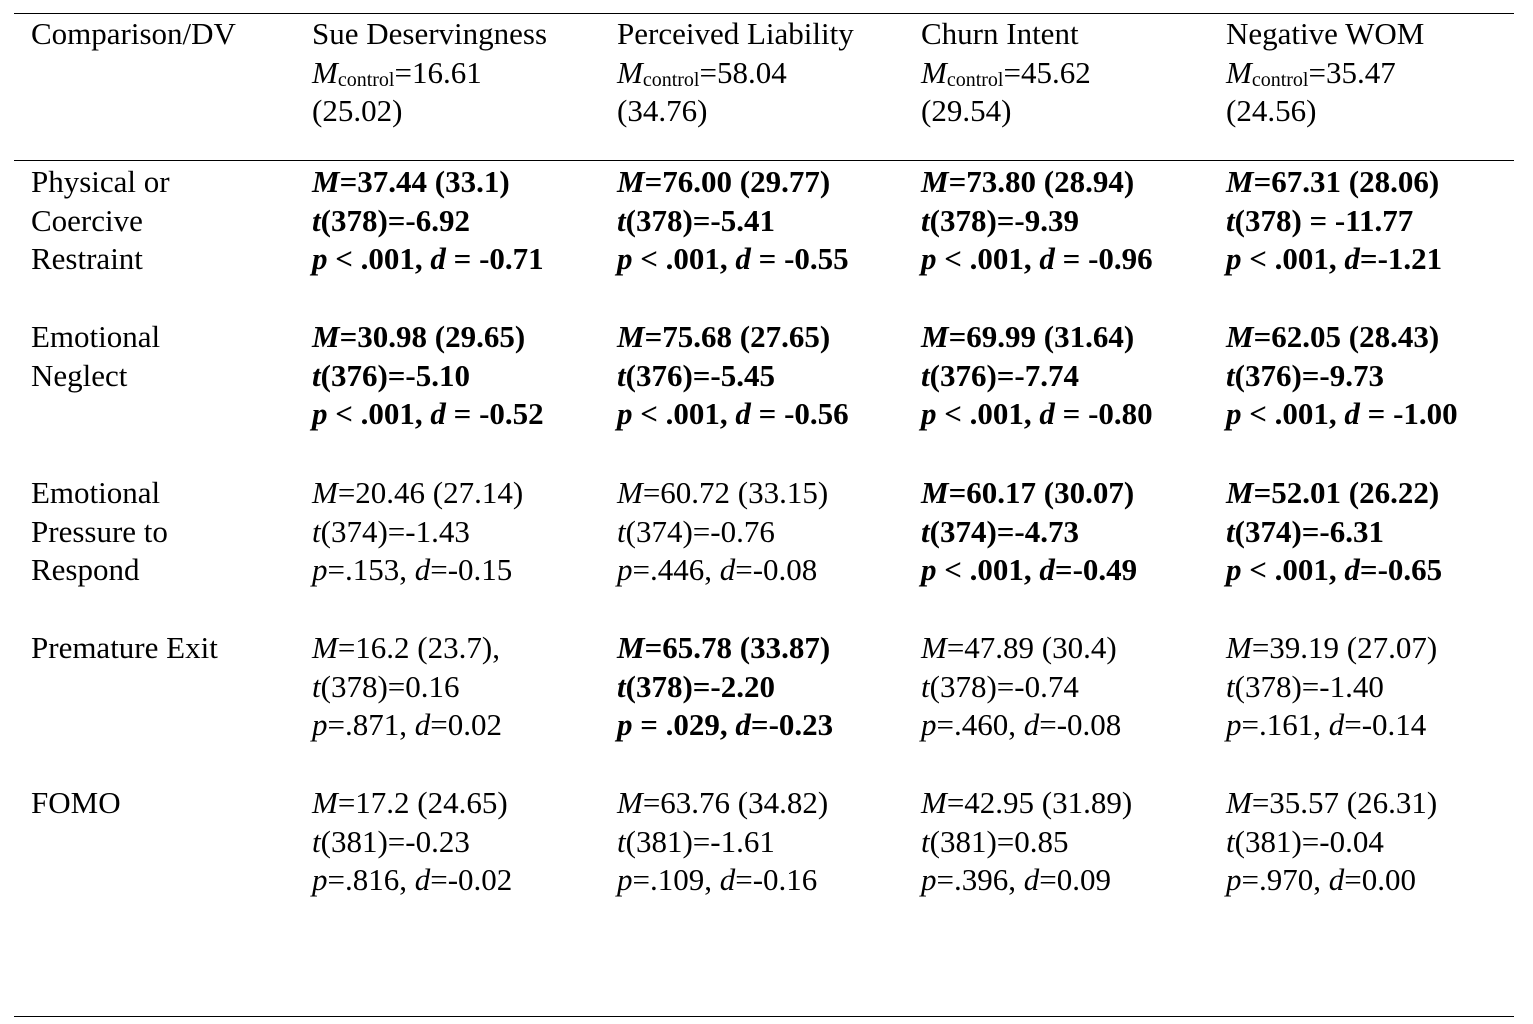  Describe the element at coordinates (391, 220) in the screenshot. I see `cell-t-stat: t(378)=-6.92` at that location.